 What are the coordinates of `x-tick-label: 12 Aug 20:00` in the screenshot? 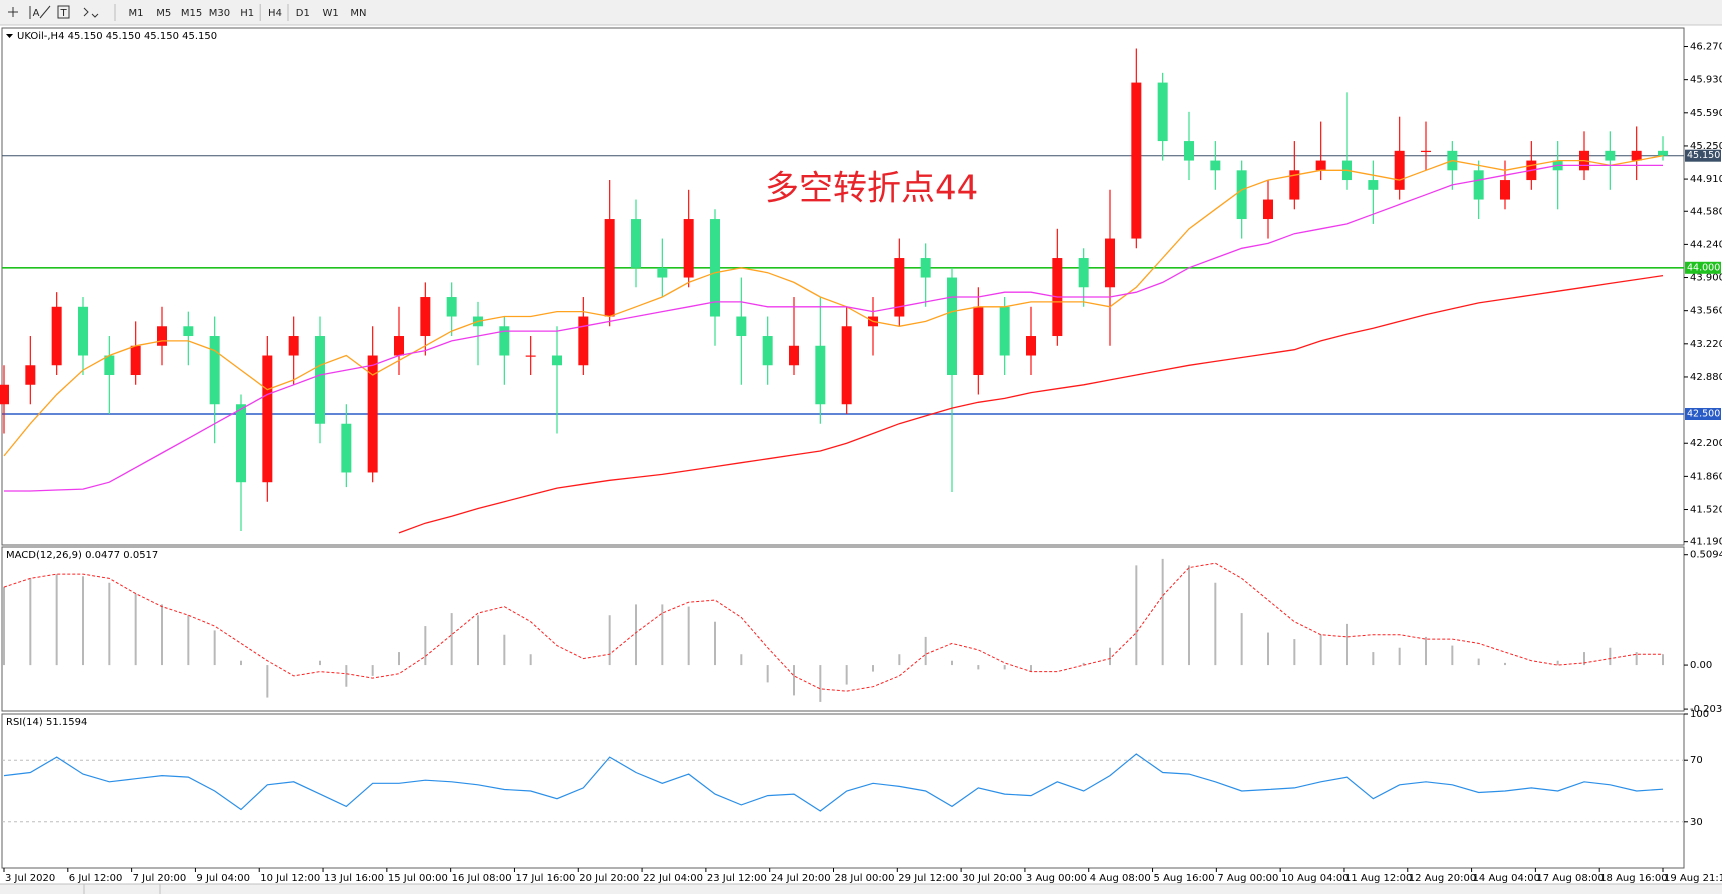 It's located at (1442, 878).